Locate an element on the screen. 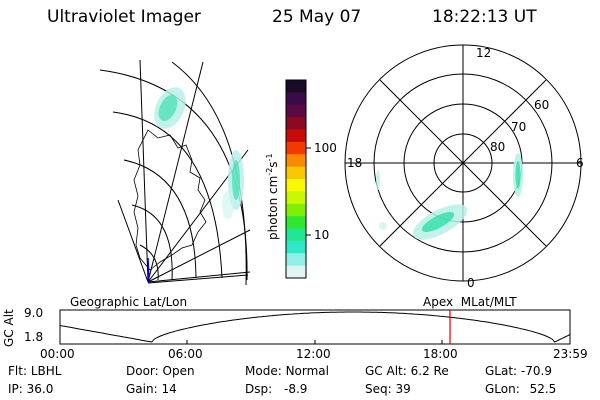 The height and width of the screenshot is (400, 600). tick-label-0600: 06:00 is located at coordinates (185, 354).